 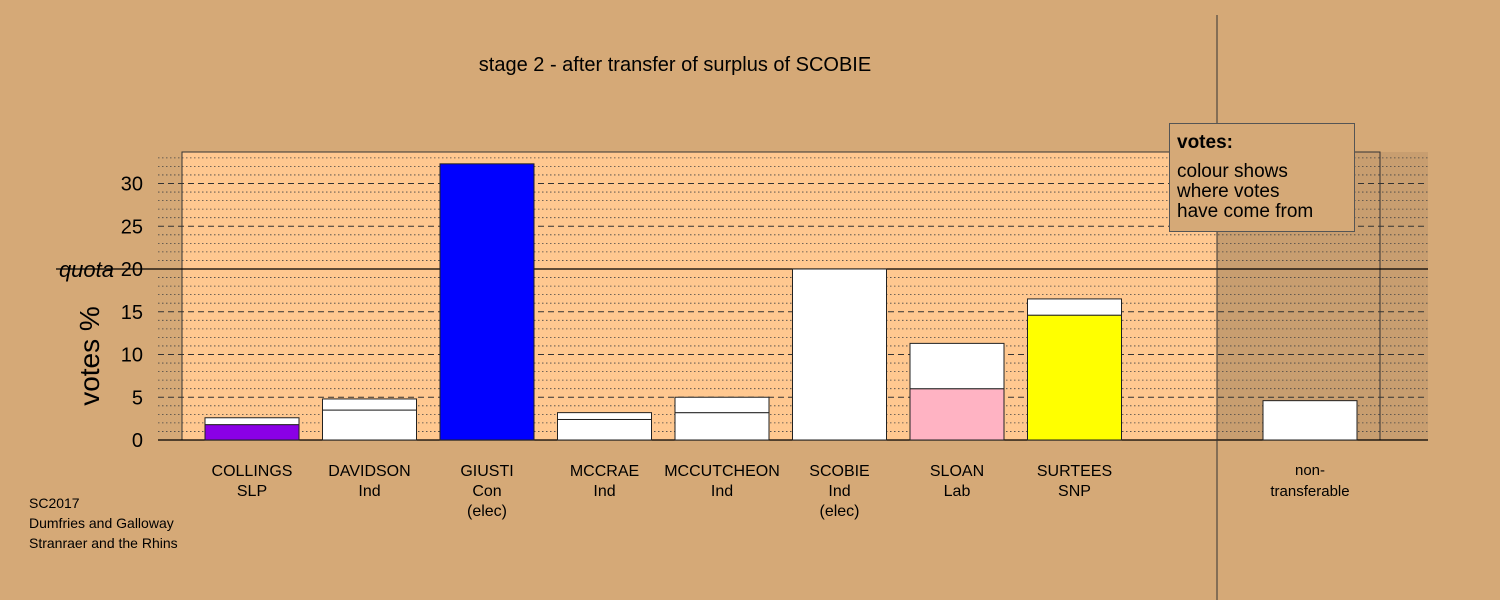 I want to click on candidate-name: GIUSTI, so click(x=486, y=471).